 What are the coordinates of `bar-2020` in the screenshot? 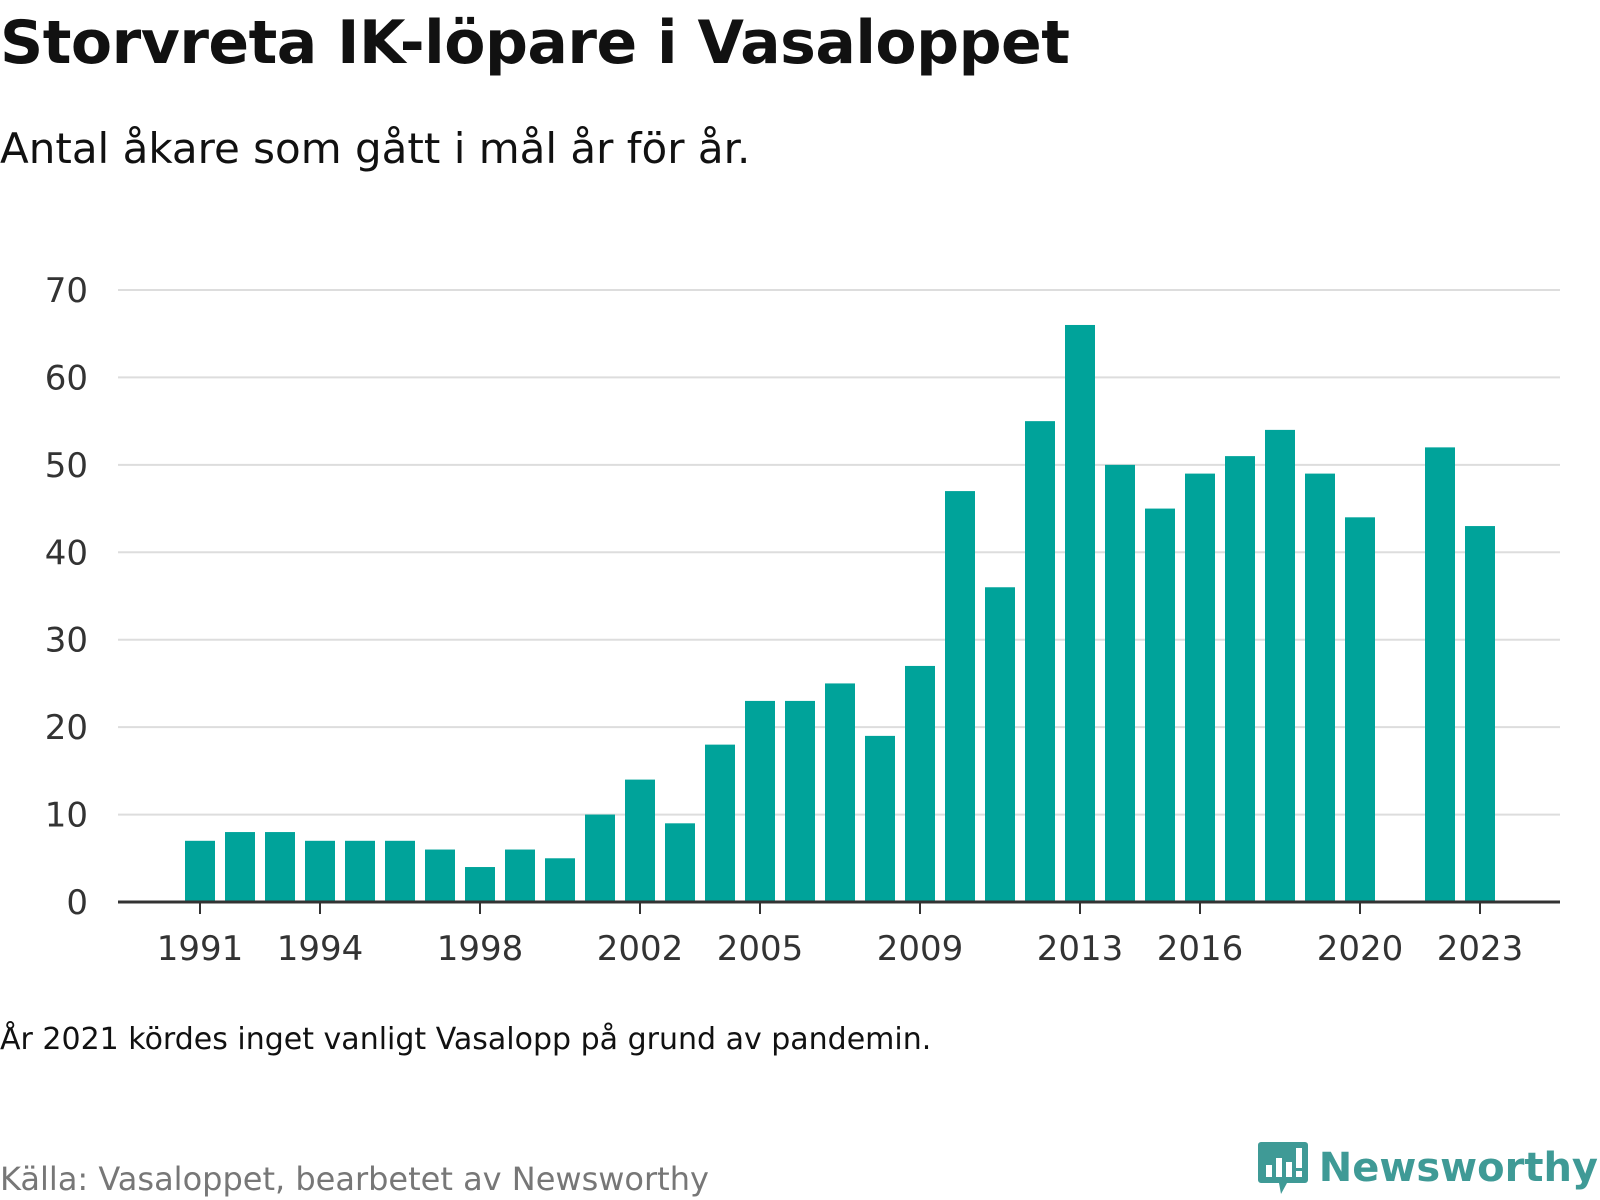 It's located at (1360, 709).